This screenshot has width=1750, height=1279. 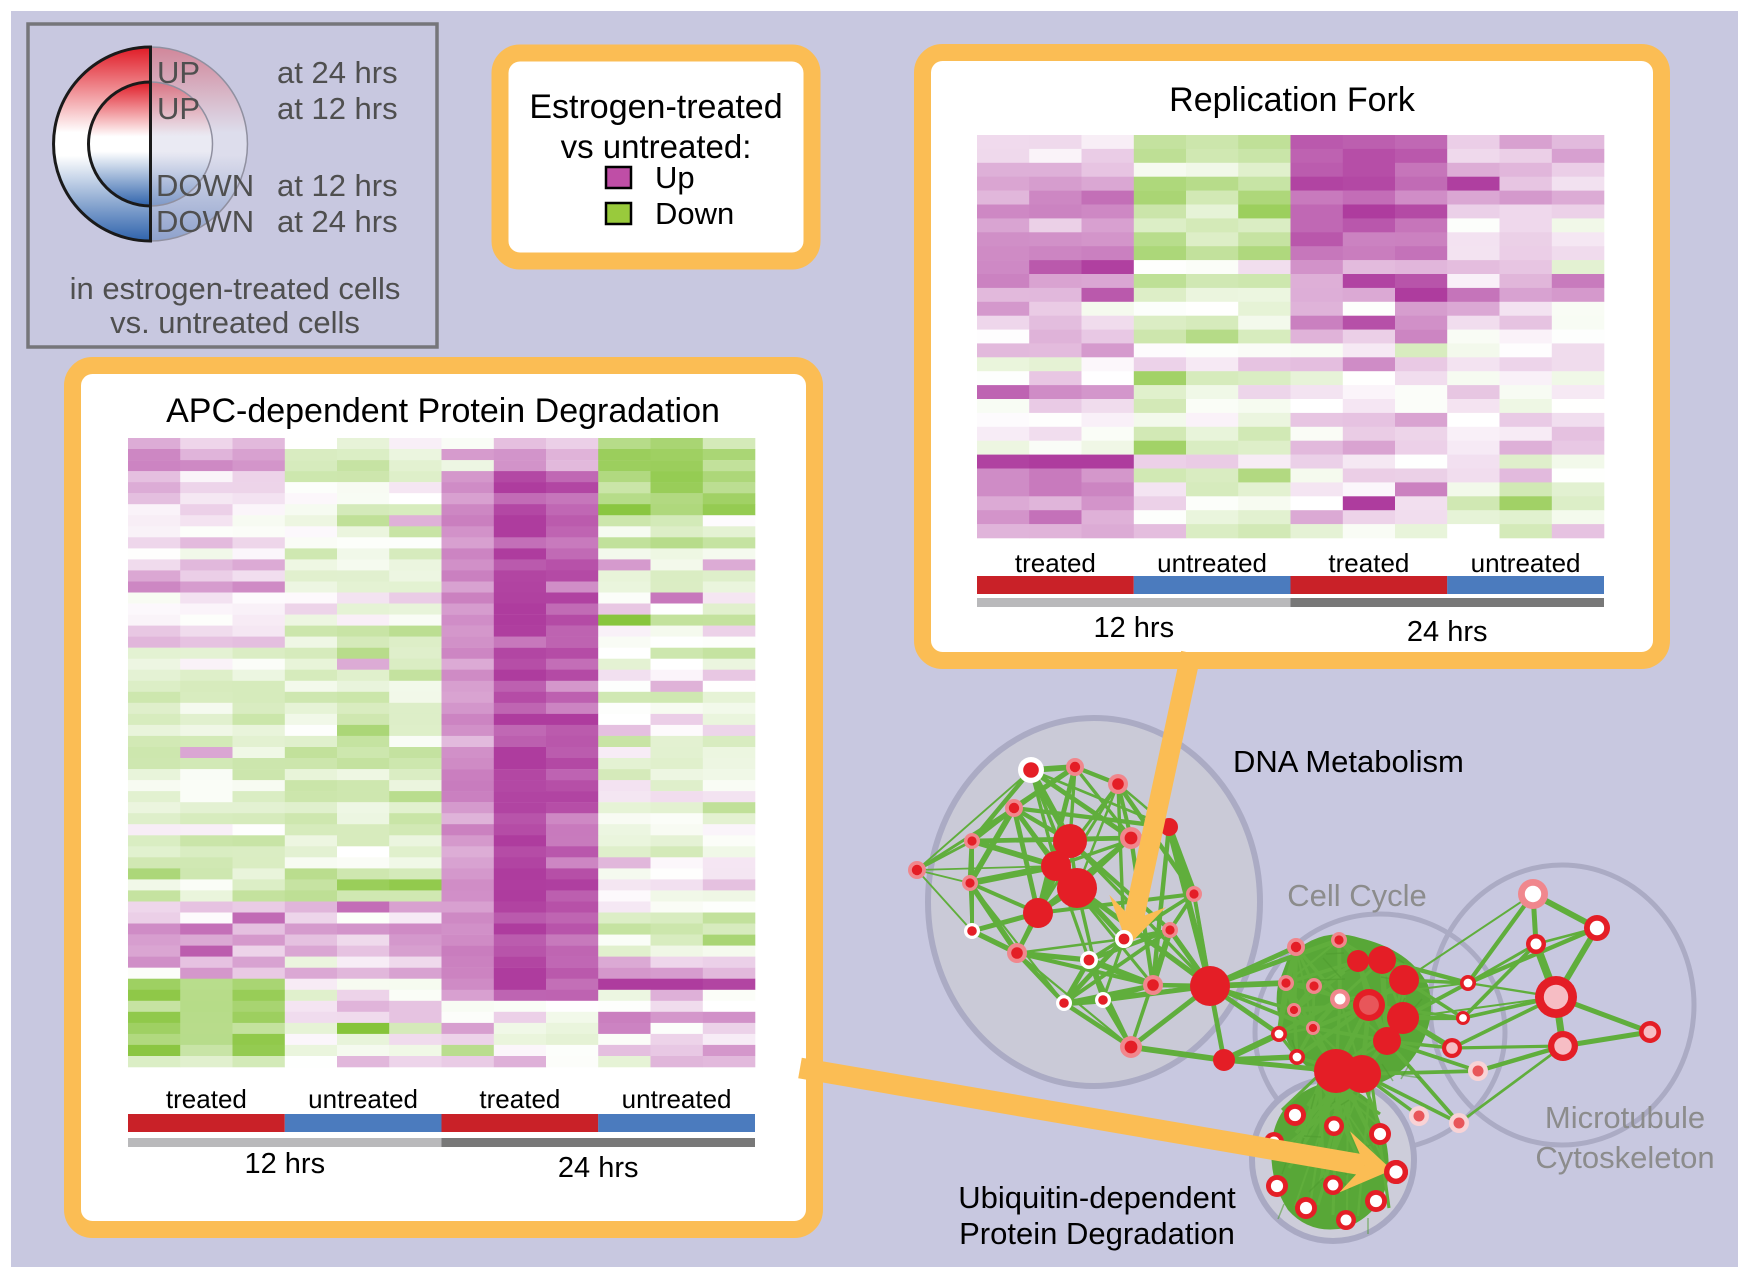 What do you see at coordinates (1292, 100) in the screenshot?
I see `svg-text: Replication Fork` at bounding box center [1292, 100].